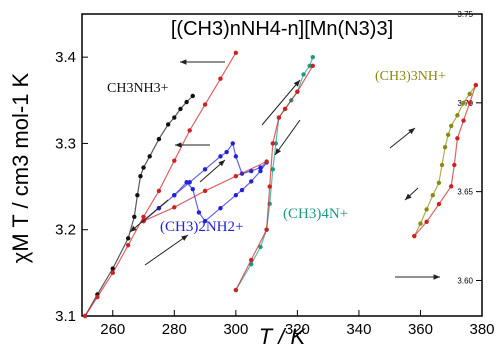 The image size is (500, 352). Describe the element at coordinates (282, 29) in the screenshot. I see `chart-title: [(CH3)nNH4-n][Mn(N3)3]` at that location.